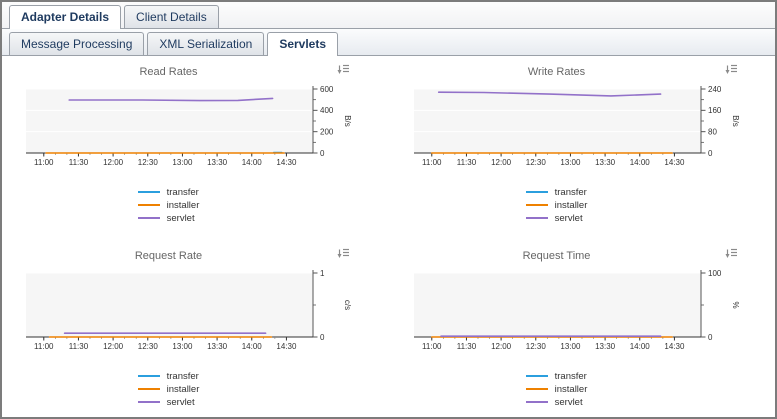 This screenshot has width=777, height=419. I want to click on chart-header: Request Rate, so click(194, 256).